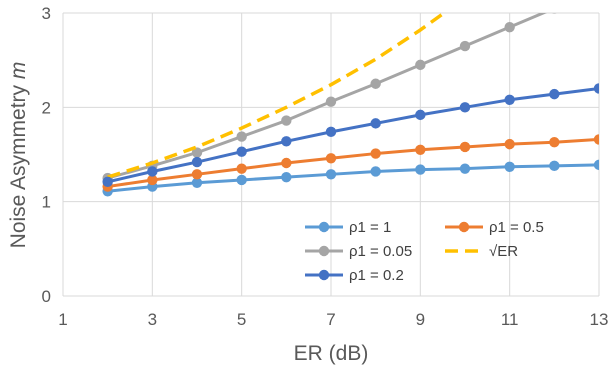  What do you see at coordinates (331, 353) in the screenshot?
I see `x-axis-title: ER (dB)` at bounding box center [331, 353].